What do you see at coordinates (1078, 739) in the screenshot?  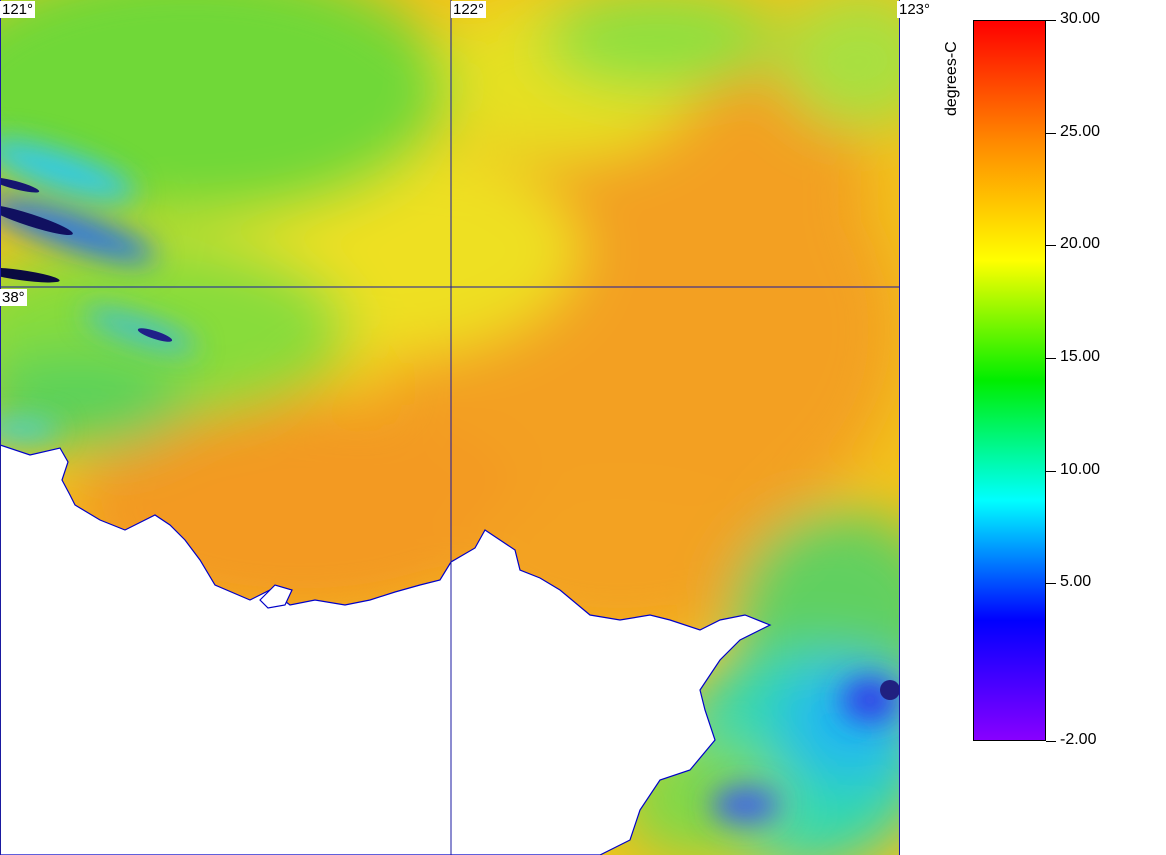 I see `colorbar-tick-label: -2.00` at bounding box center [1078, 739].